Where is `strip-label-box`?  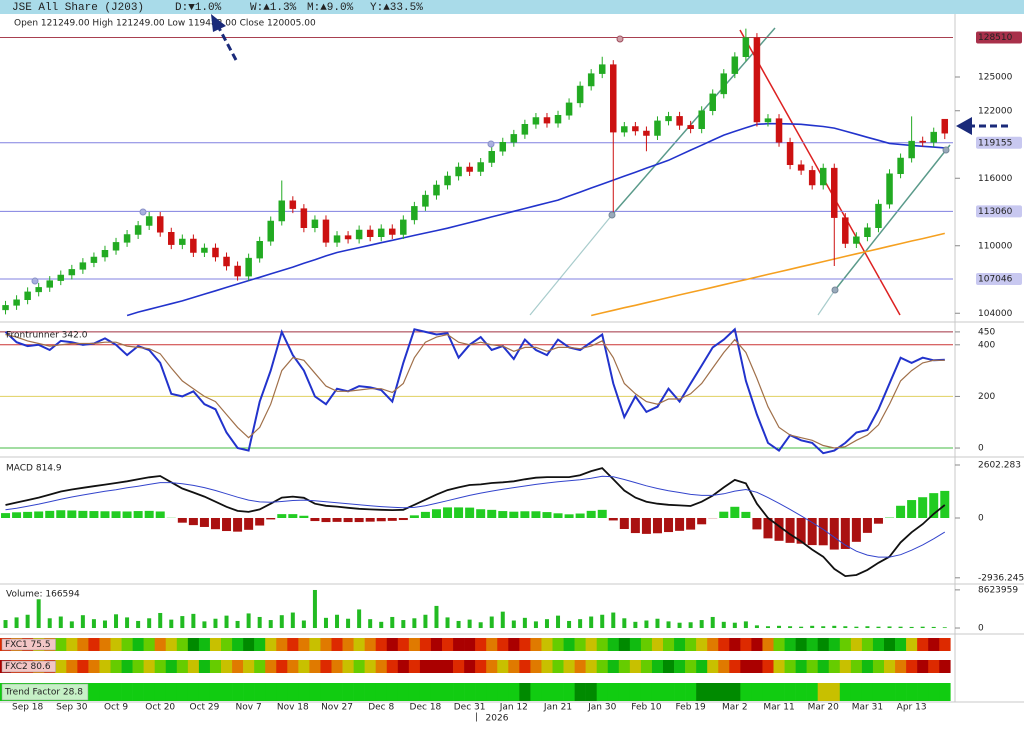 strip-label-box is located at coordinates (28, 644).